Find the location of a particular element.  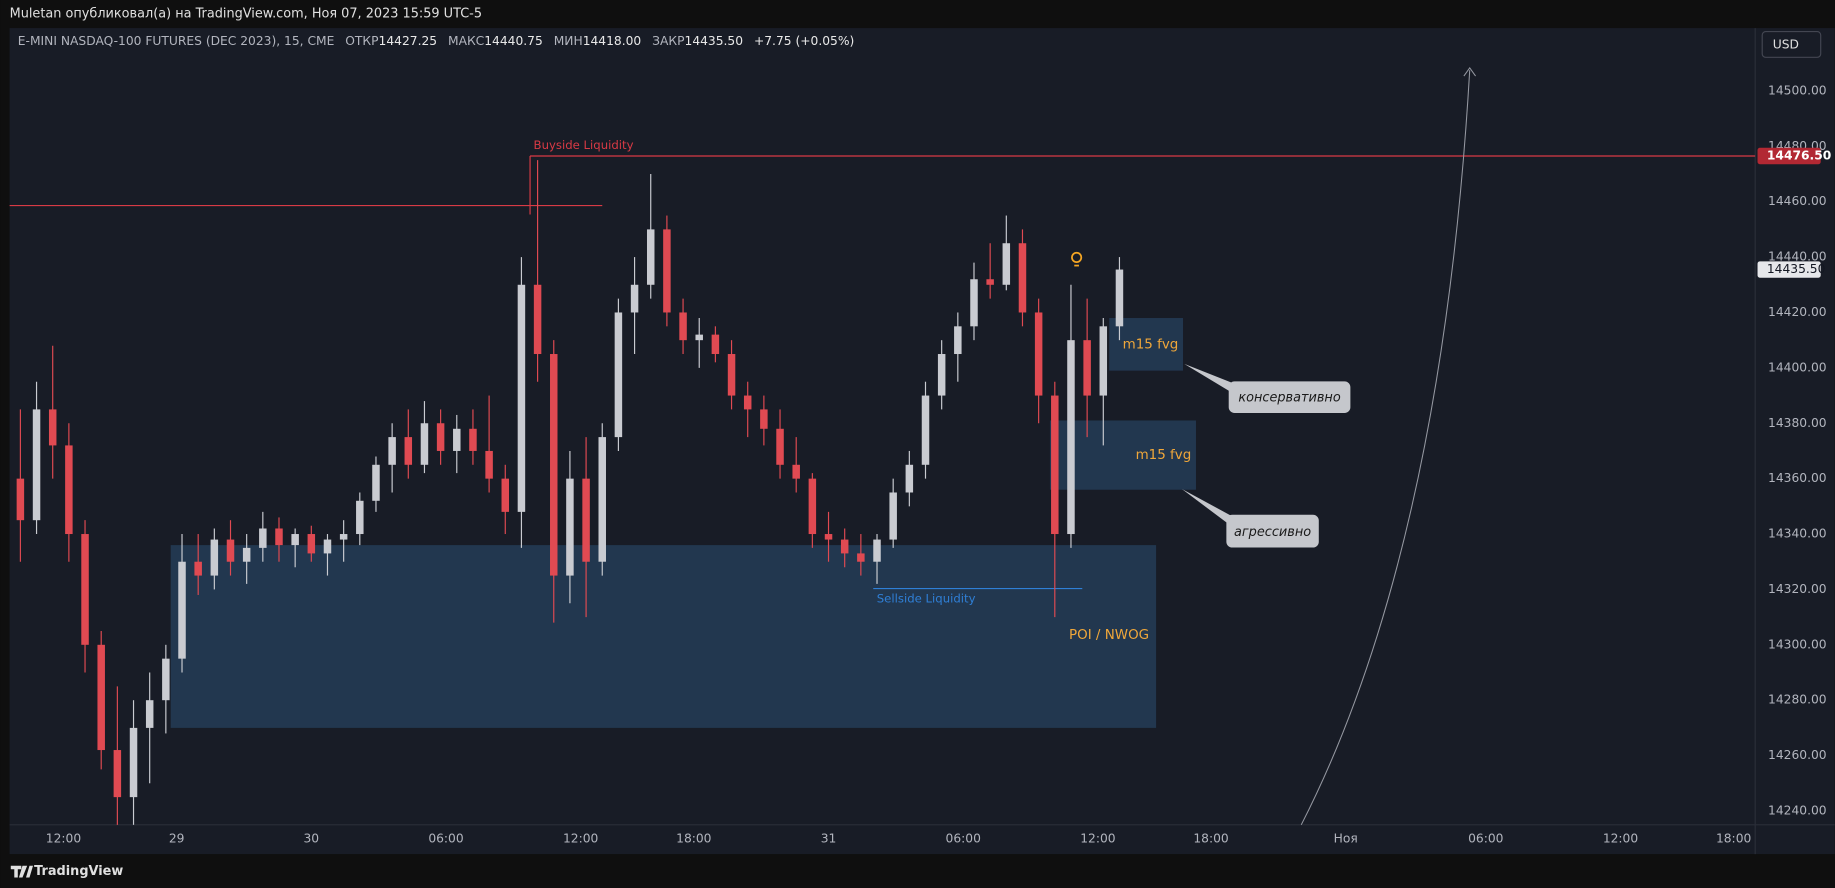

x-tick-label: 29 is located at coordinates (177, 838).